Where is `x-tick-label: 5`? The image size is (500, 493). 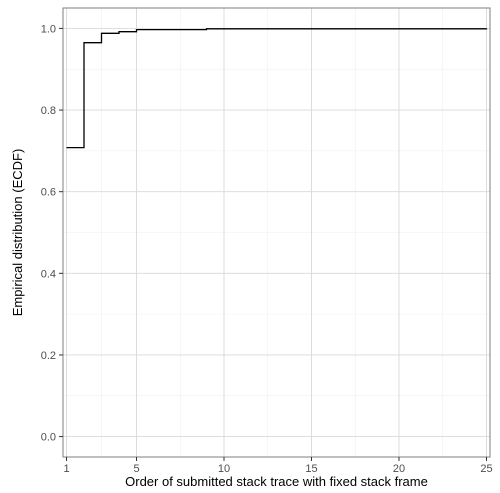
x-tick-label: 5 is located at coordinates (136, 469).